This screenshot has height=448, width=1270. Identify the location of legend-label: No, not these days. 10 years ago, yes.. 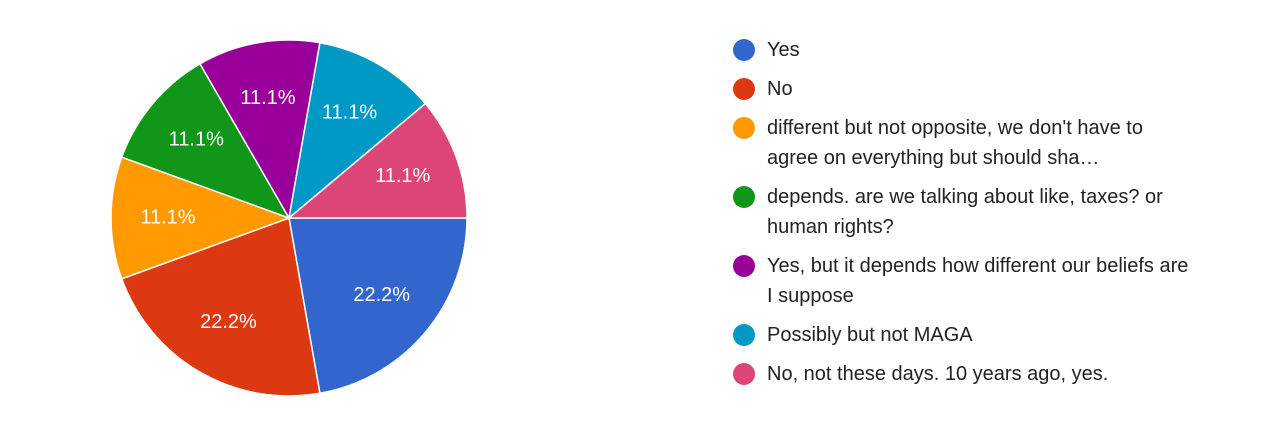
(938, 374).